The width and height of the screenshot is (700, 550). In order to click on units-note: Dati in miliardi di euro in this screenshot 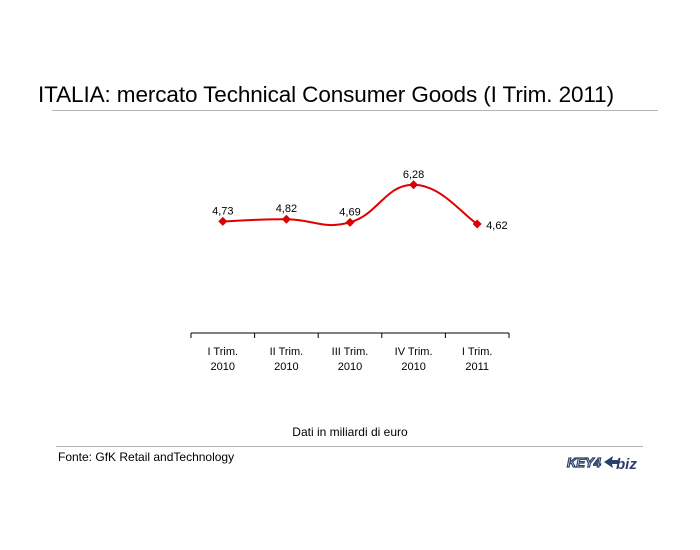, I will do `click(350, 432)`.